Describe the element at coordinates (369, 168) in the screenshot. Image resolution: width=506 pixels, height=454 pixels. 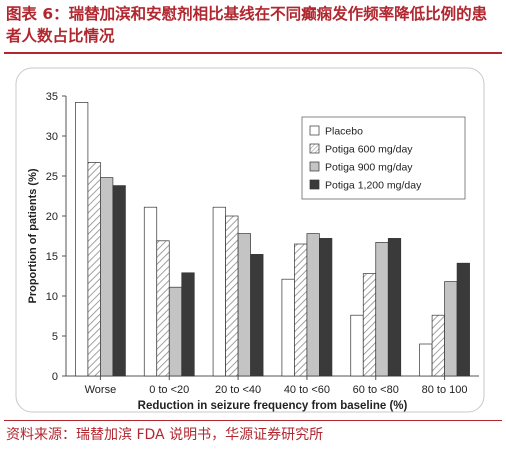
I see `legend-label: Potiga 900 mg/day` at that location.